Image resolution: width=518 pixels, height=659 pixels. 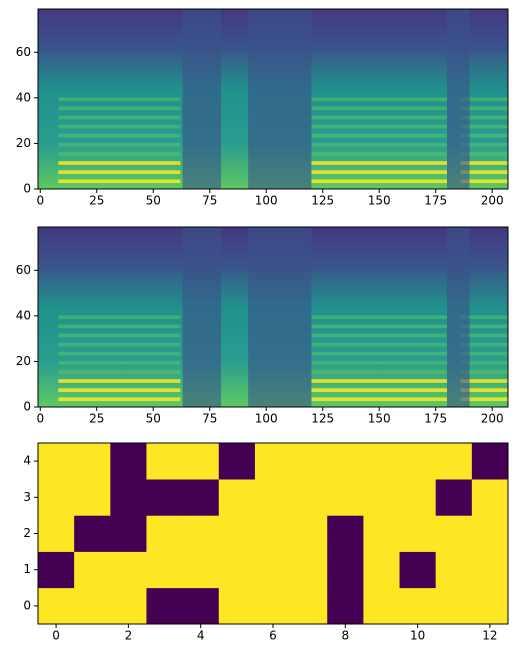 What do you see at coordinates (23, 52) in the screenshot?
I see `y-tick-label: 60` at bounding box center [23, 52].